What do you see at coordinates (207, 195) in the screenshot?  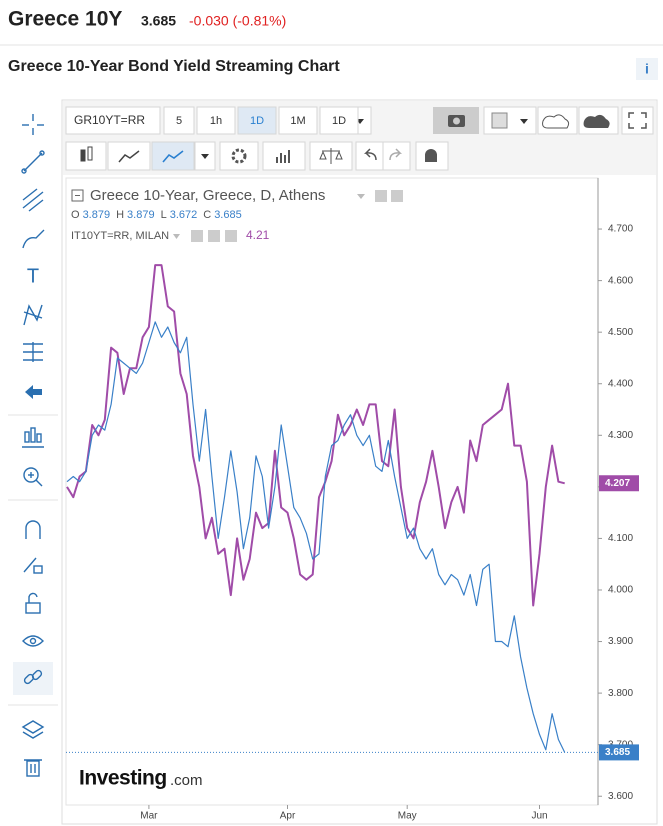 I see `main-series-name: Greece 10-Year, Greece, D, Athens` at bounding box center [207, 195].